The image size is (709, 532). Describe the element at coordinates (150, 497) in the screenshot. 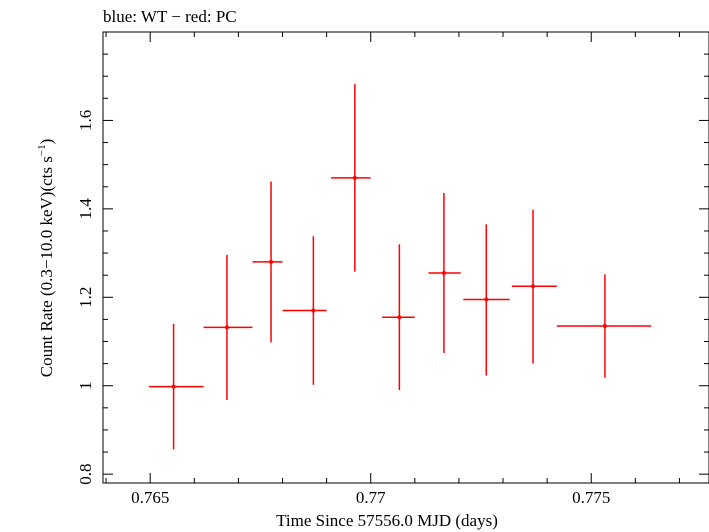

I see `x-tick-label: 0.765` at that location.